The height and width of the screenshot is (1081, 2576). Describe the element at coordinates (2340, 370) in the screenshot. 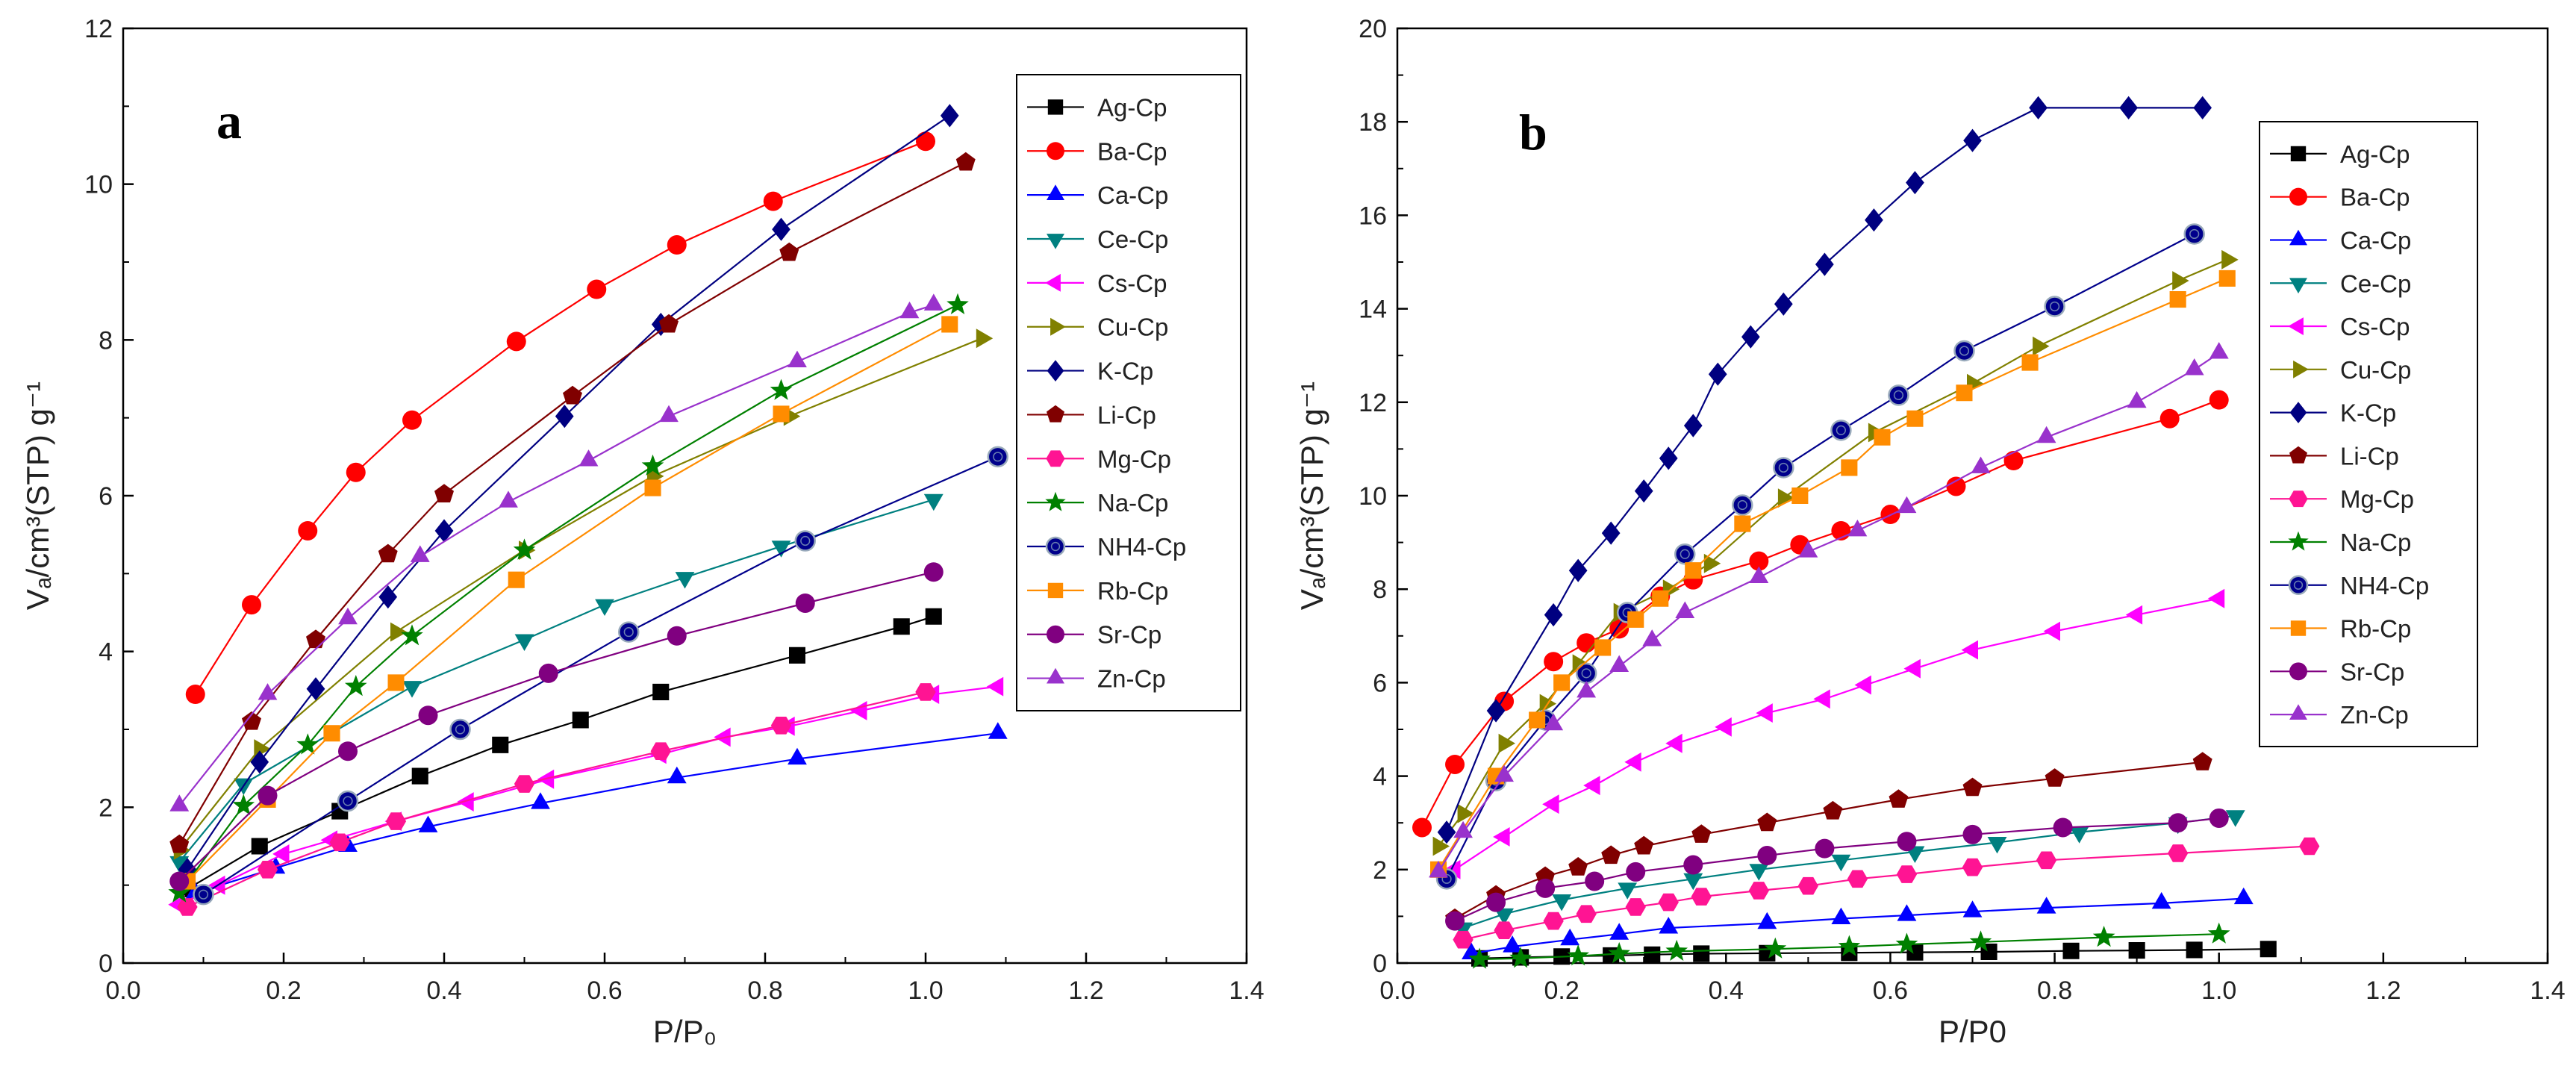

I see `legend-entry: Cu-Cp` at that location.